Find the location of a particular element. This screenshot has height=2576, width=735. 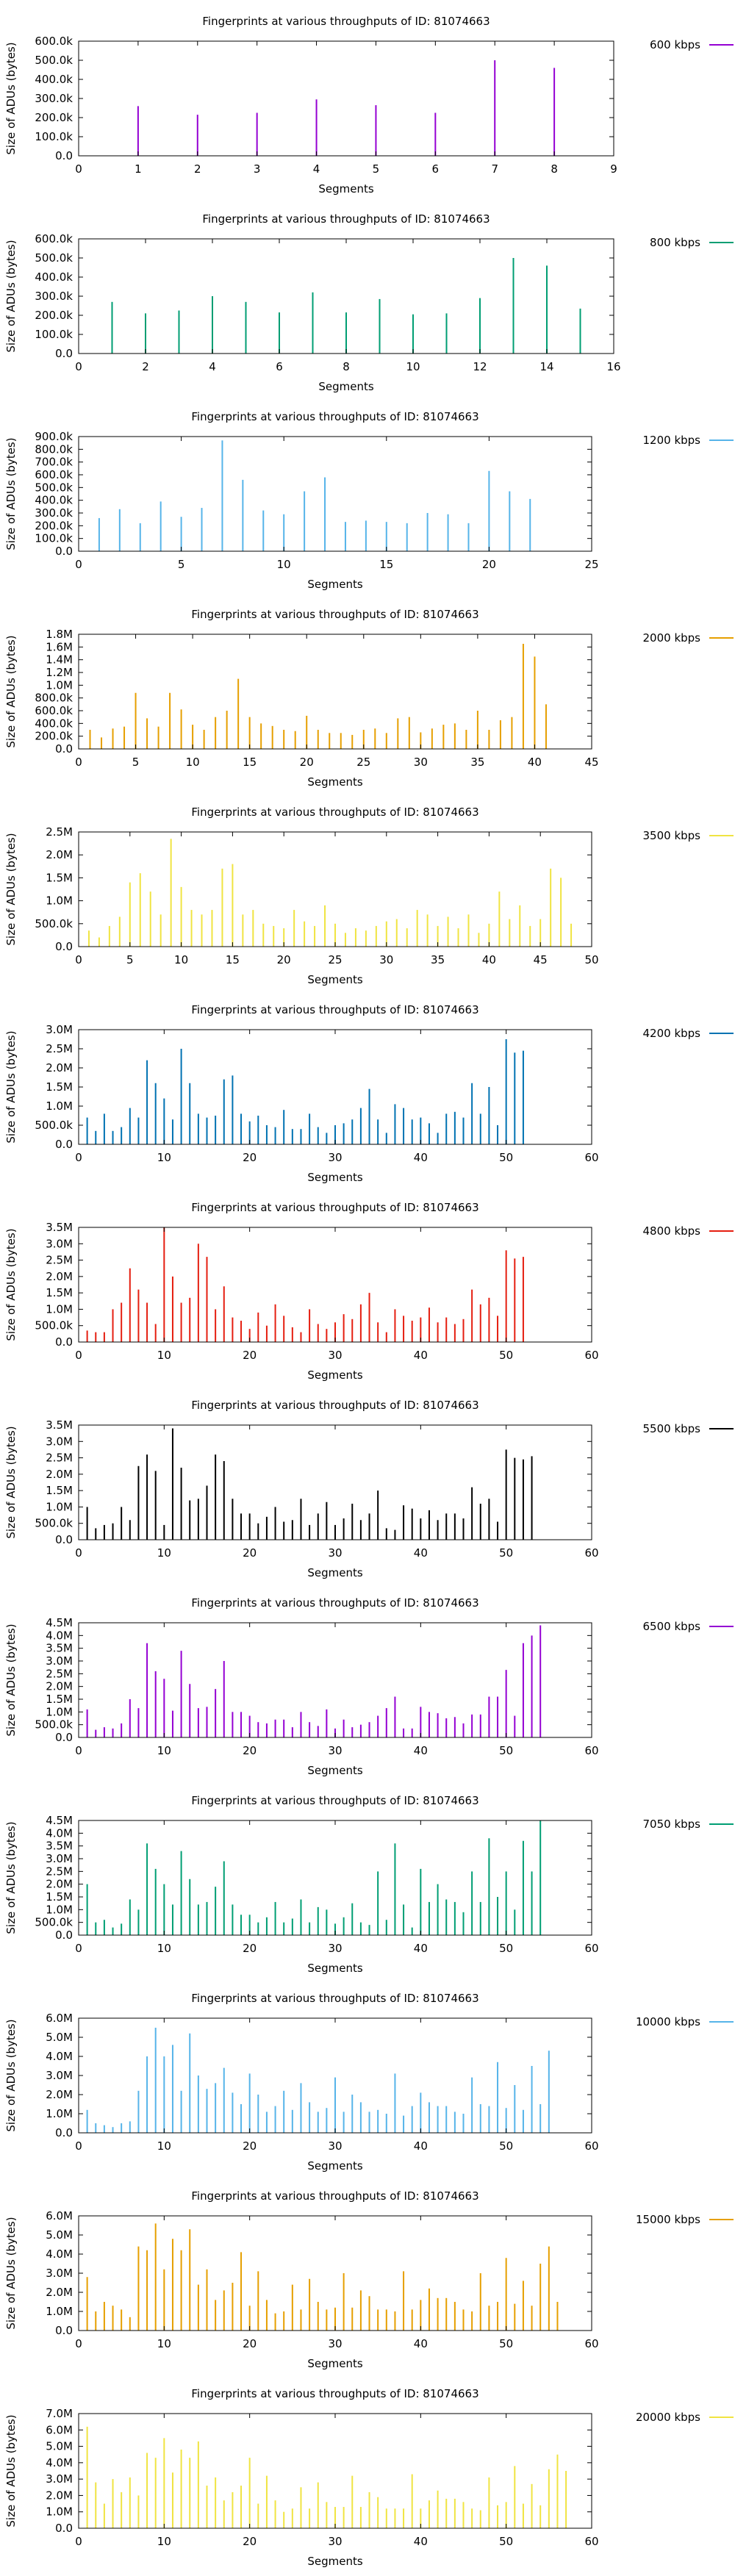

x-tick-label: 4 is located at coordinates (212, 366).